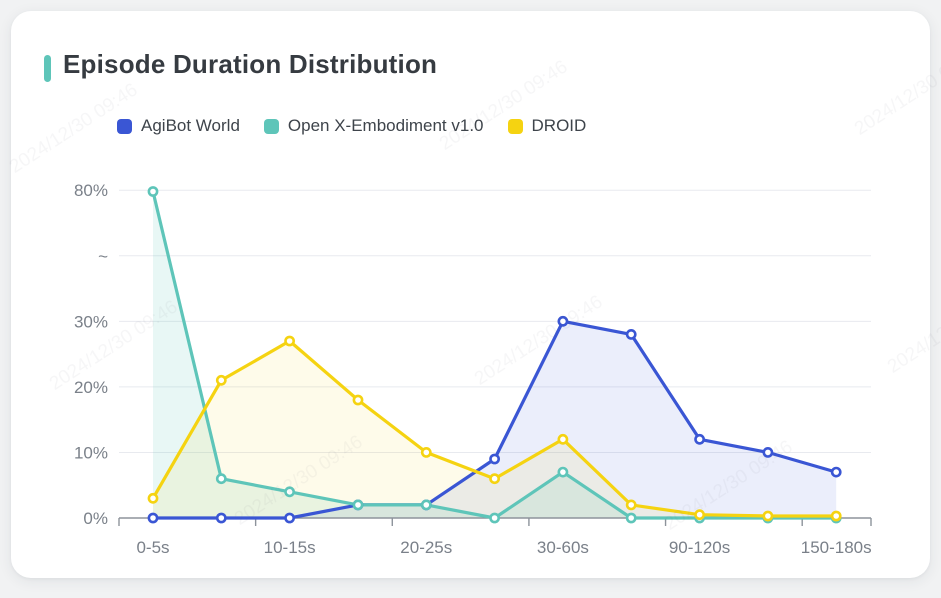 This screenshot has height=598, width=941. What do you see at coordinates (385, 125) in the screenshot?
I see `legend-label-open-x-embodiment: Open X-Embodiment v1.0` at bounding box center [385, 125].